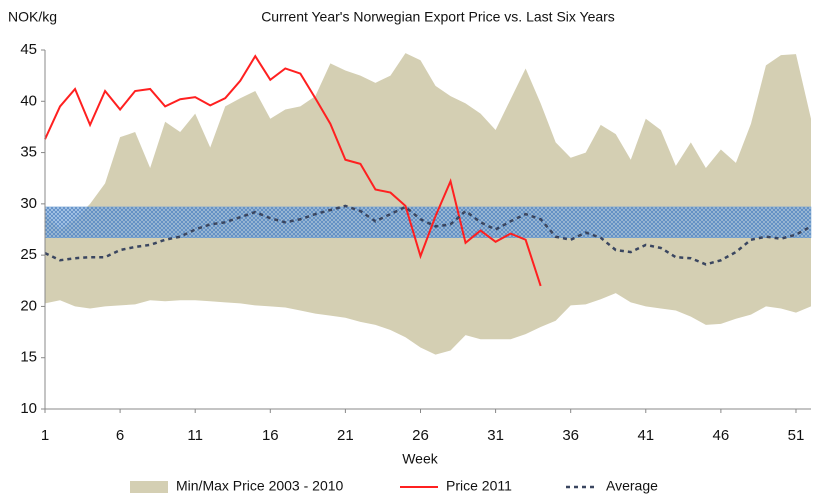 Image resolution: width=813 pixels, height=500 pixels. I want to click on legend-label: Average, so click(632, 486).